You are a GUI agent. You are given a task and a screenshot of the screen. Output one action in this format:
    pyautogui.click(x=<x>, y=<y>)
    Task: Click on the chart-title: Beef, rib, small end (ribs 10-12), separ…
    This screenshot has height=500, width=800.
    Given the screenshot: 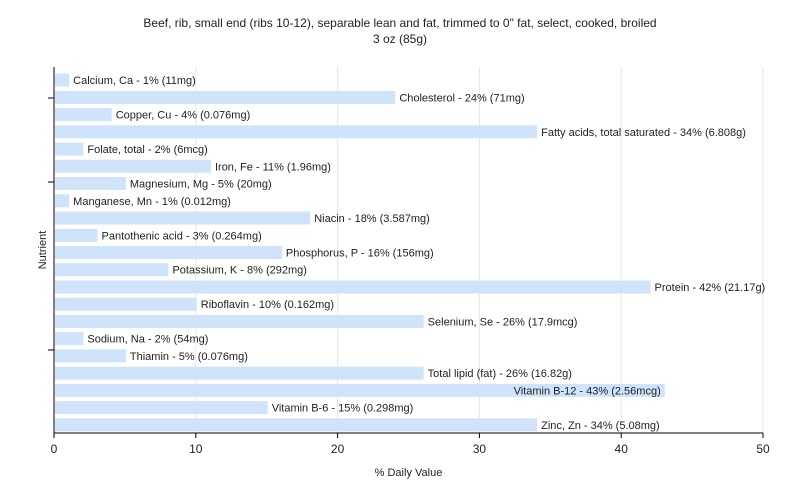 What is the action you would take?
    pyautogui.click(x=400, y=23)
    